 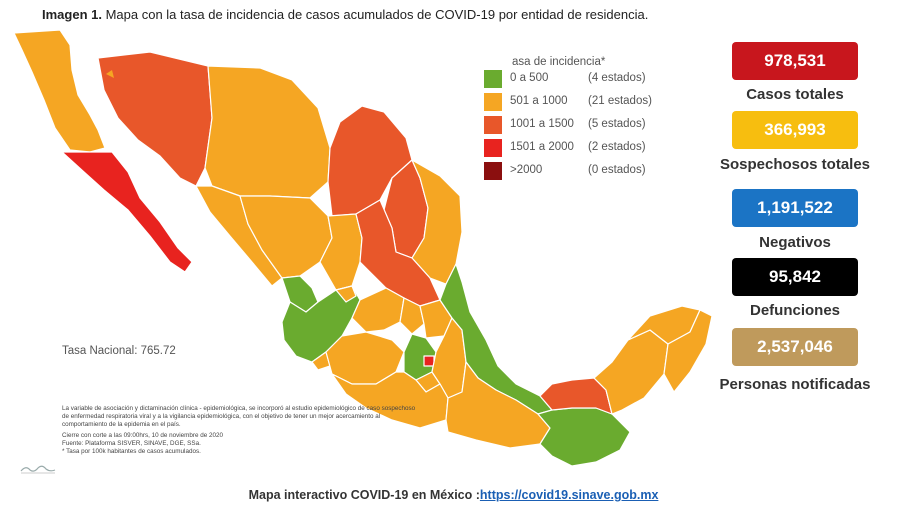 I want to click on stat-suspected-label: Sospechosos totales, so click(x=795, y=164).